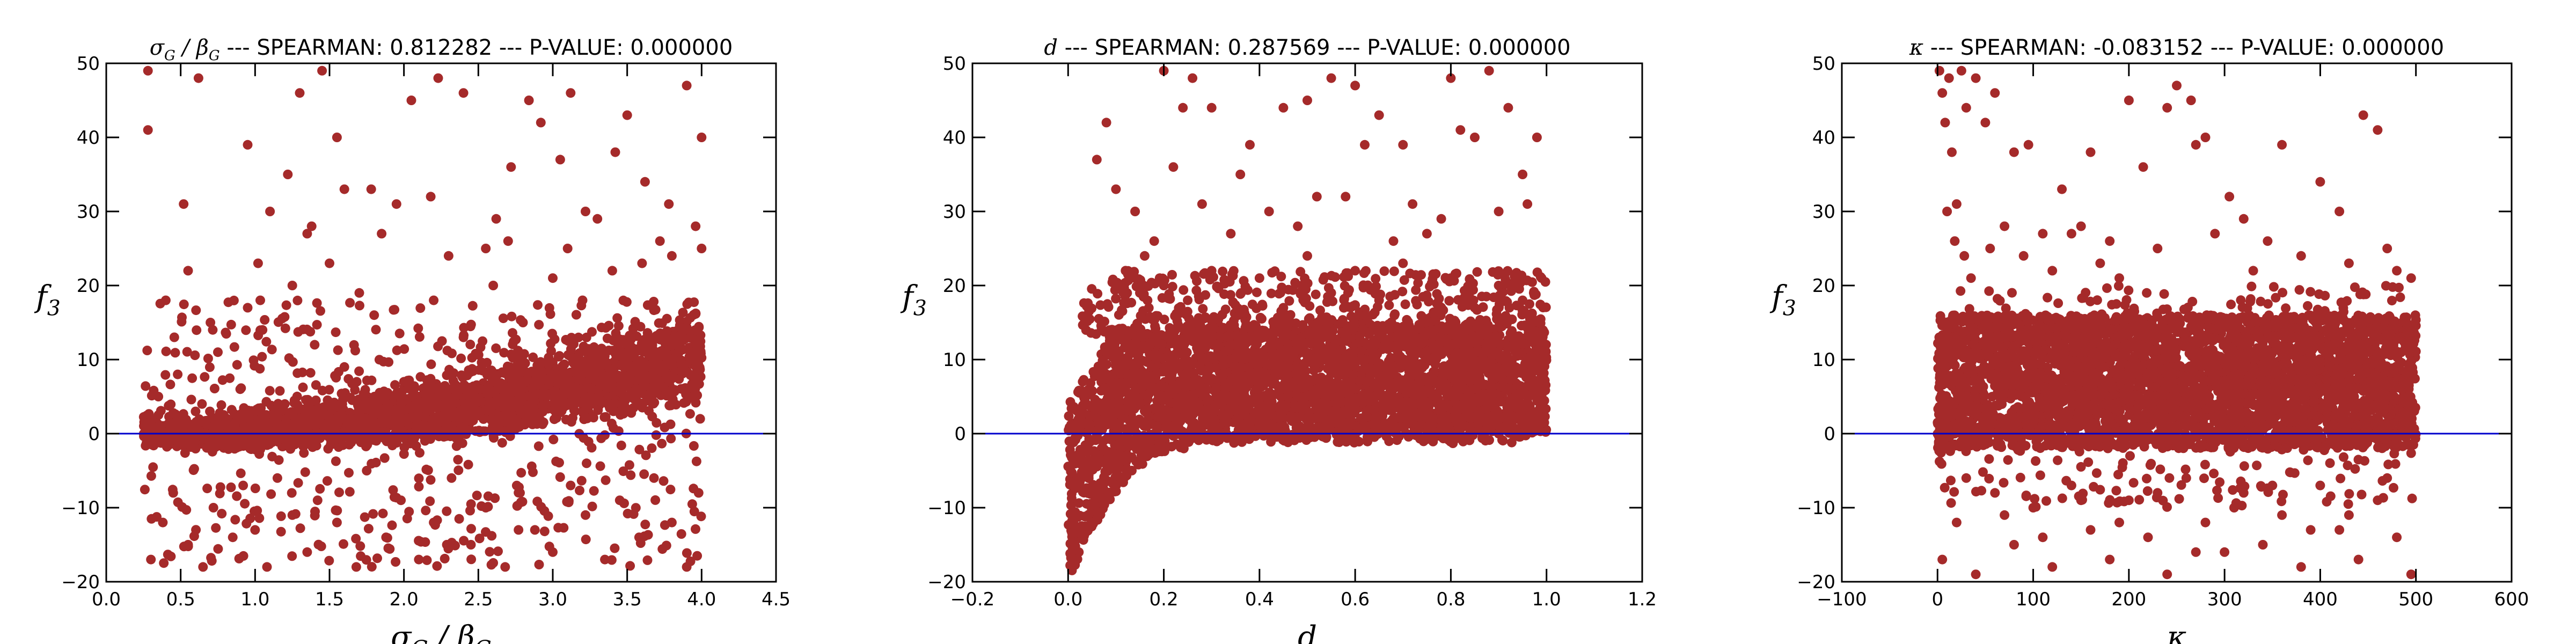  What do you see at coordinates (254, 599) in the screenshot?
I see `x-tick-label: 1.0` at bounding box center [254, 599].